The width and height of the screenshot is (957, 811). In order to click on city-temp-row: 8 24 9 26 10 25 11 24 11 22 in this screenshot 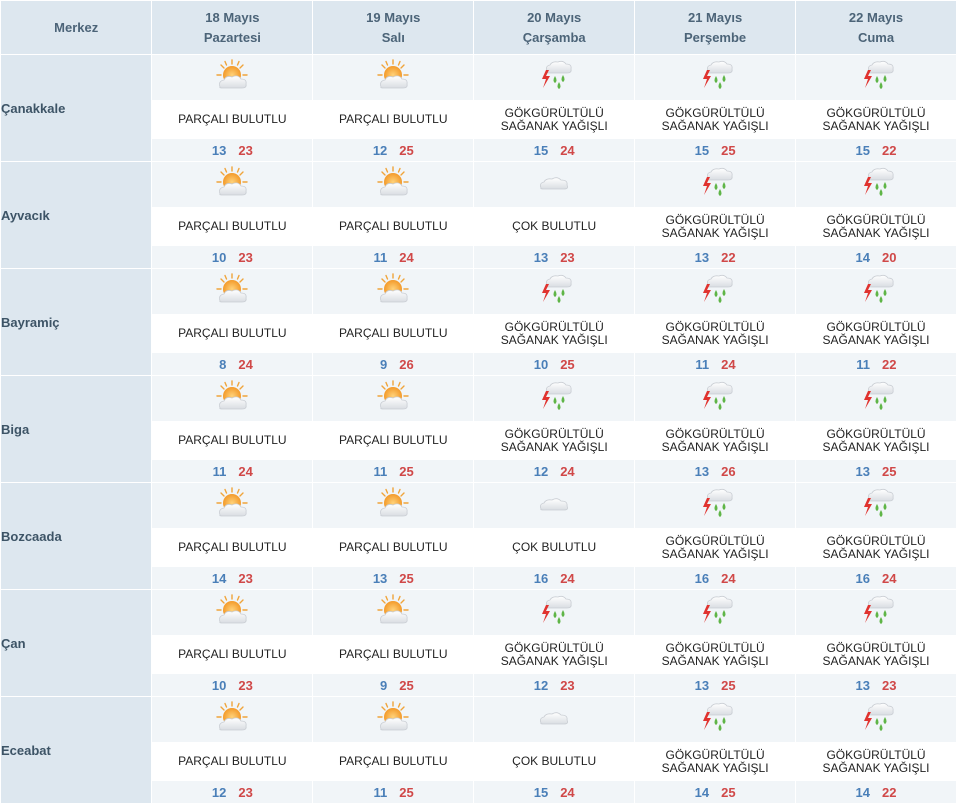, I will do `click(479, 364)`.